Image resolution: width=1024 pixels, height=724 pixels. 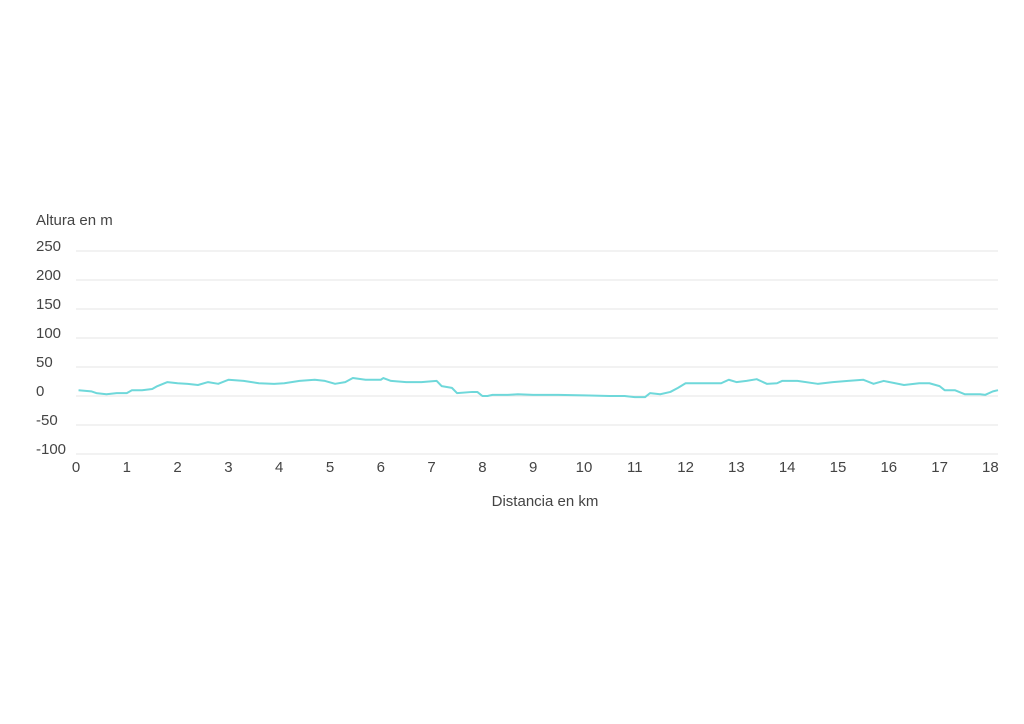 What do you see at coordinates (538, 388) in the screenshot?
I see `line` at bounding box center [538, 388].